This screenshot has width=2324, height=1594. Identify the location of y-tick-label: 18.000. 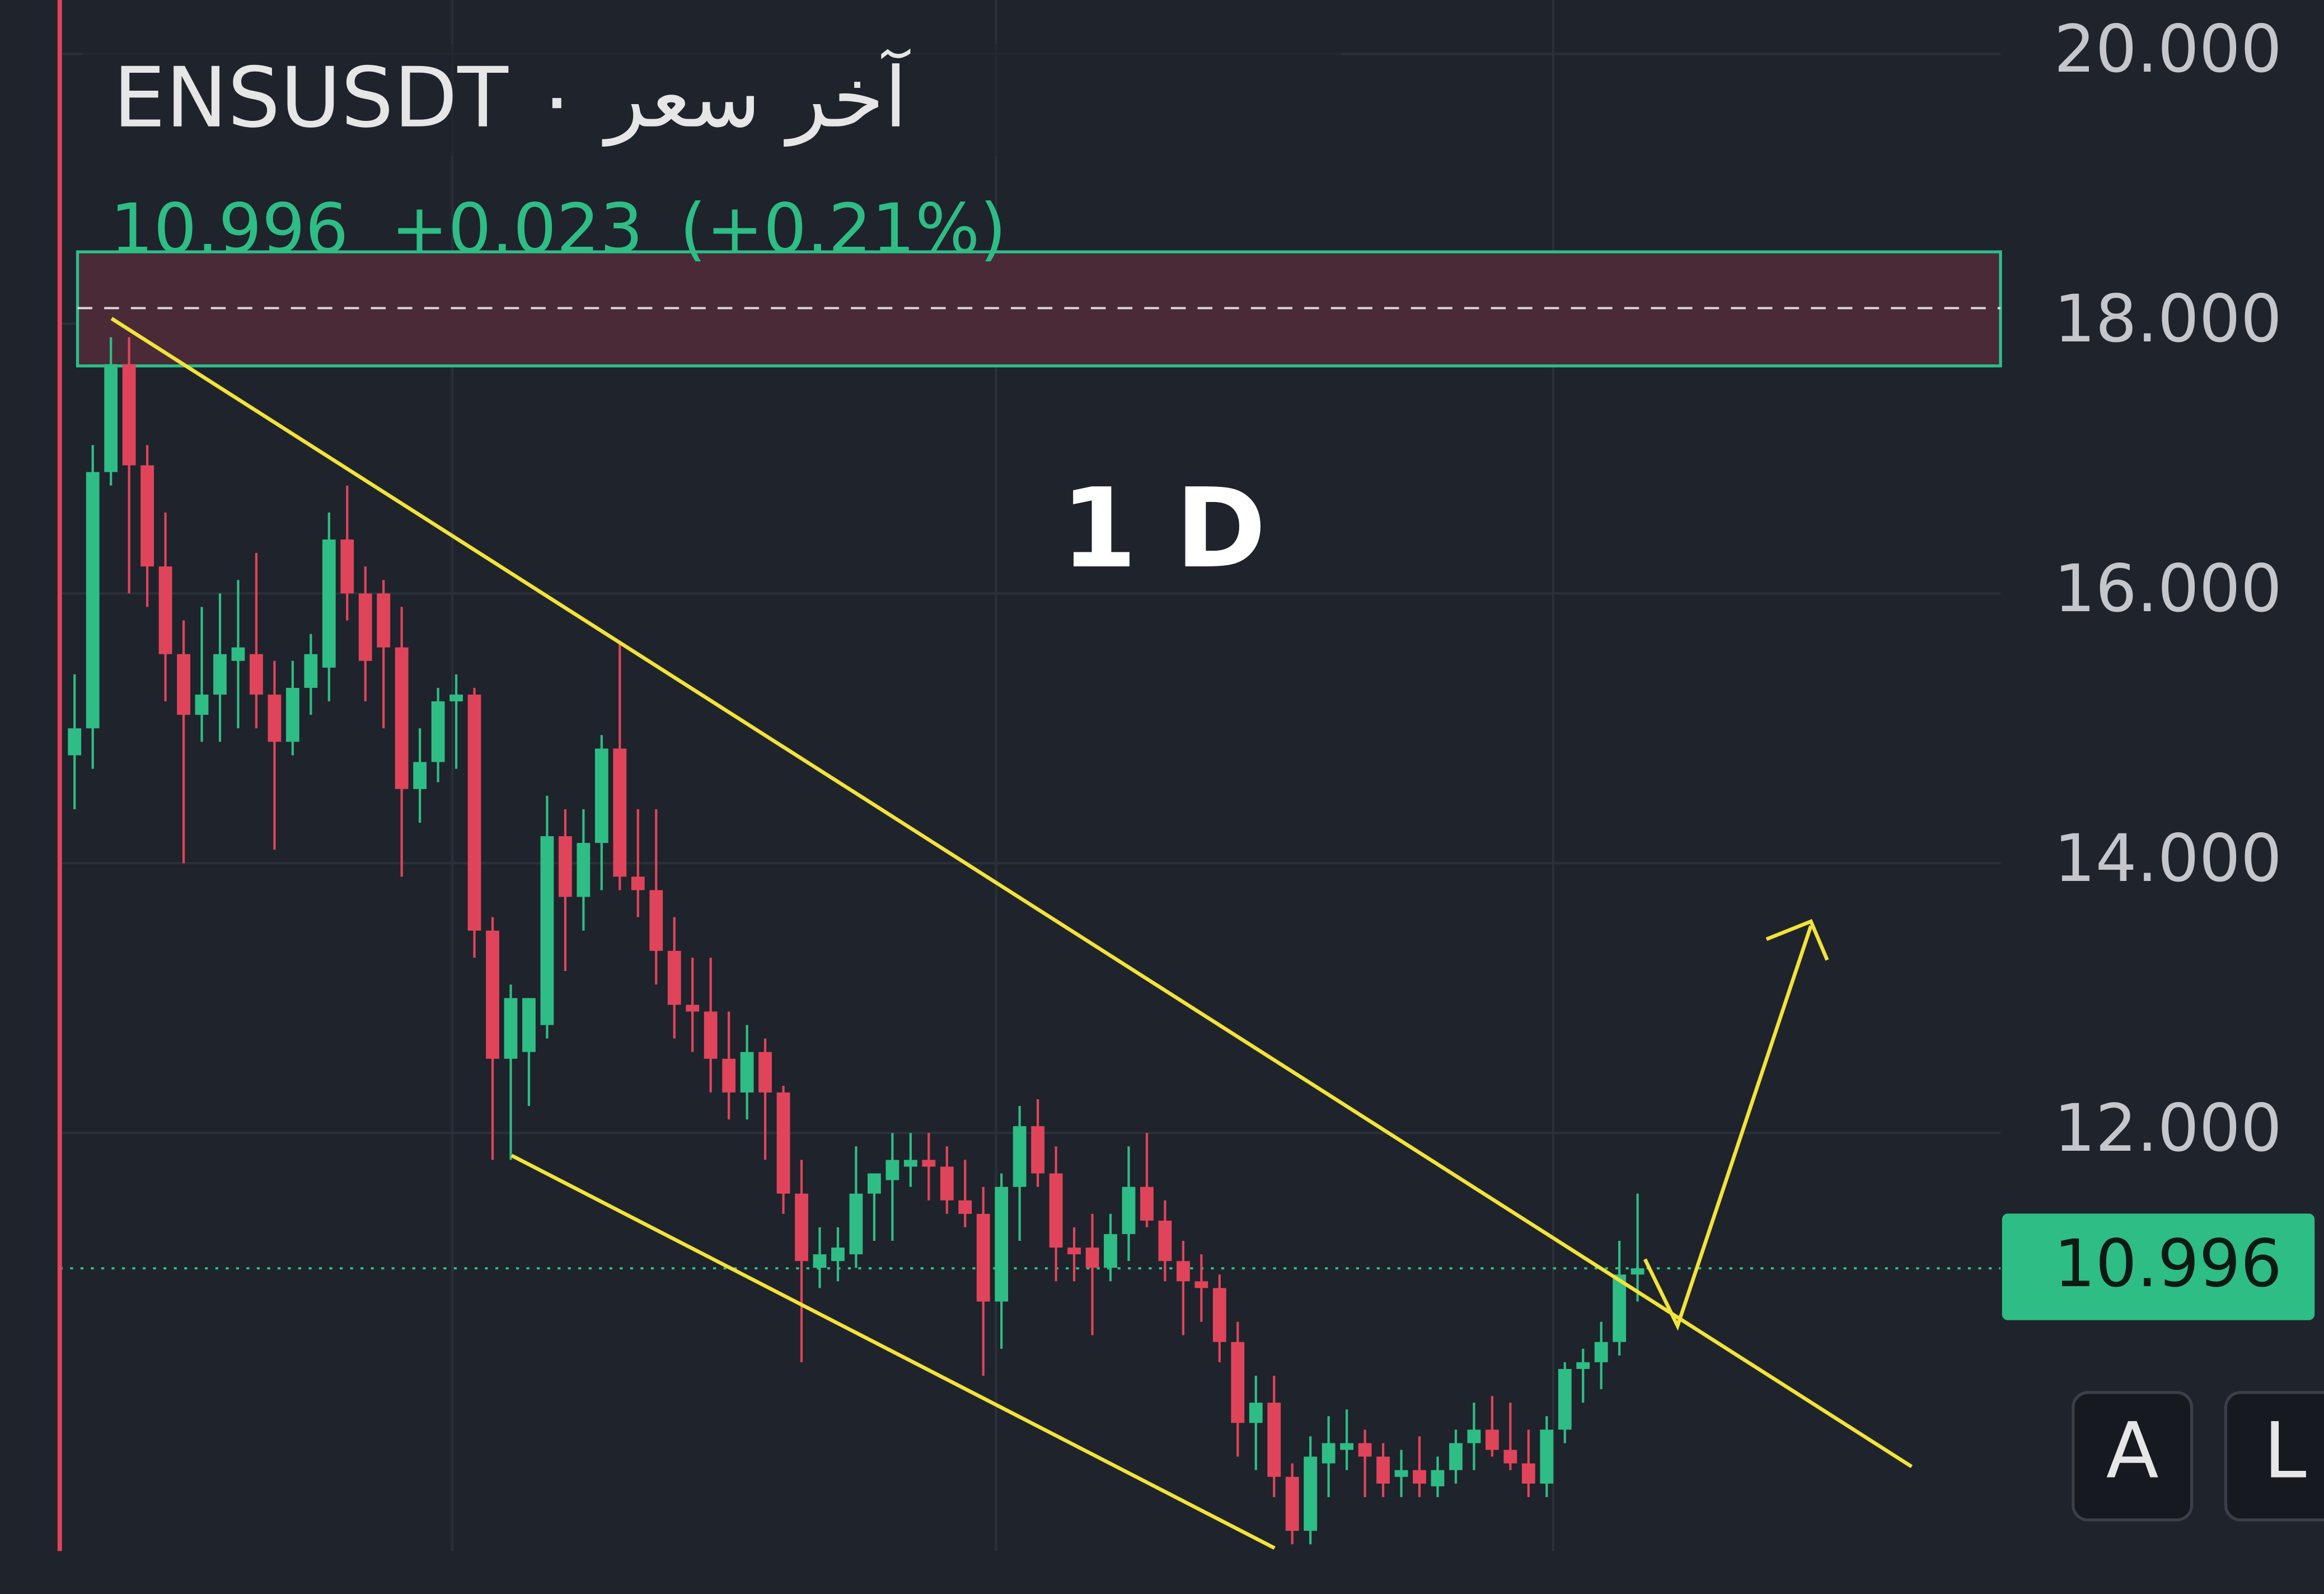
(2168, 319).